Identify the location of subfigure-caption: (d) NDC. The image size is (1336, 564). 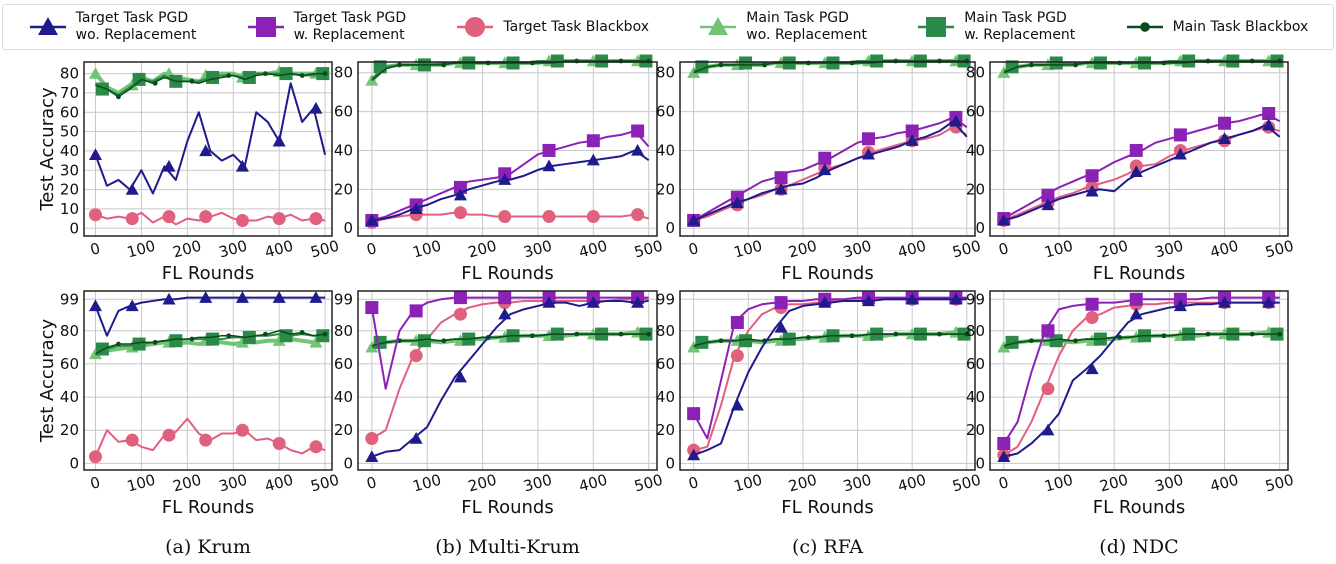
(1138, 547).